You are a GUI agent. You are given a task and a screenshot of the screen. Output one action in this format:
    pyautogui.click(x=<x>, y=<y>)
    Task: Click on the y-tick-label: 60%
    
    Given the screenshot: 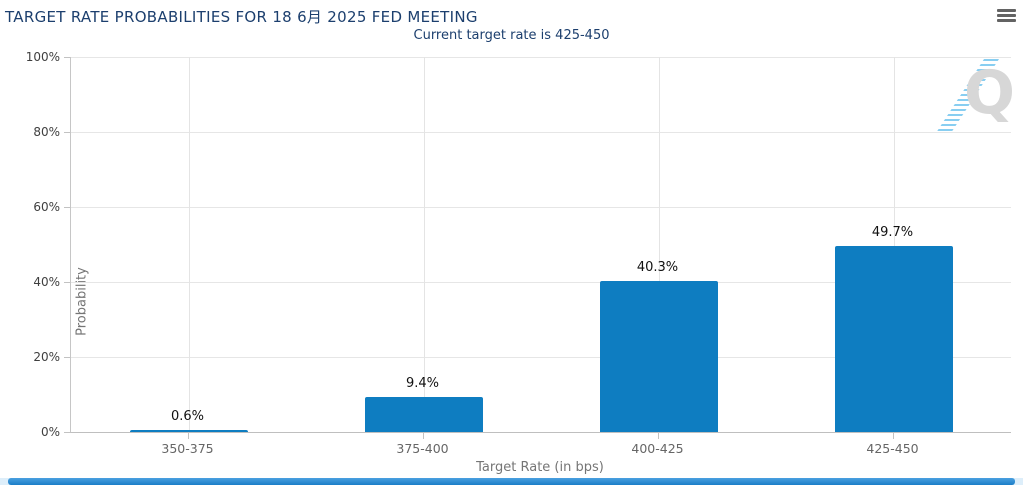 What is the action you would take?
    pyautogui.click(x=46, y=207)
    